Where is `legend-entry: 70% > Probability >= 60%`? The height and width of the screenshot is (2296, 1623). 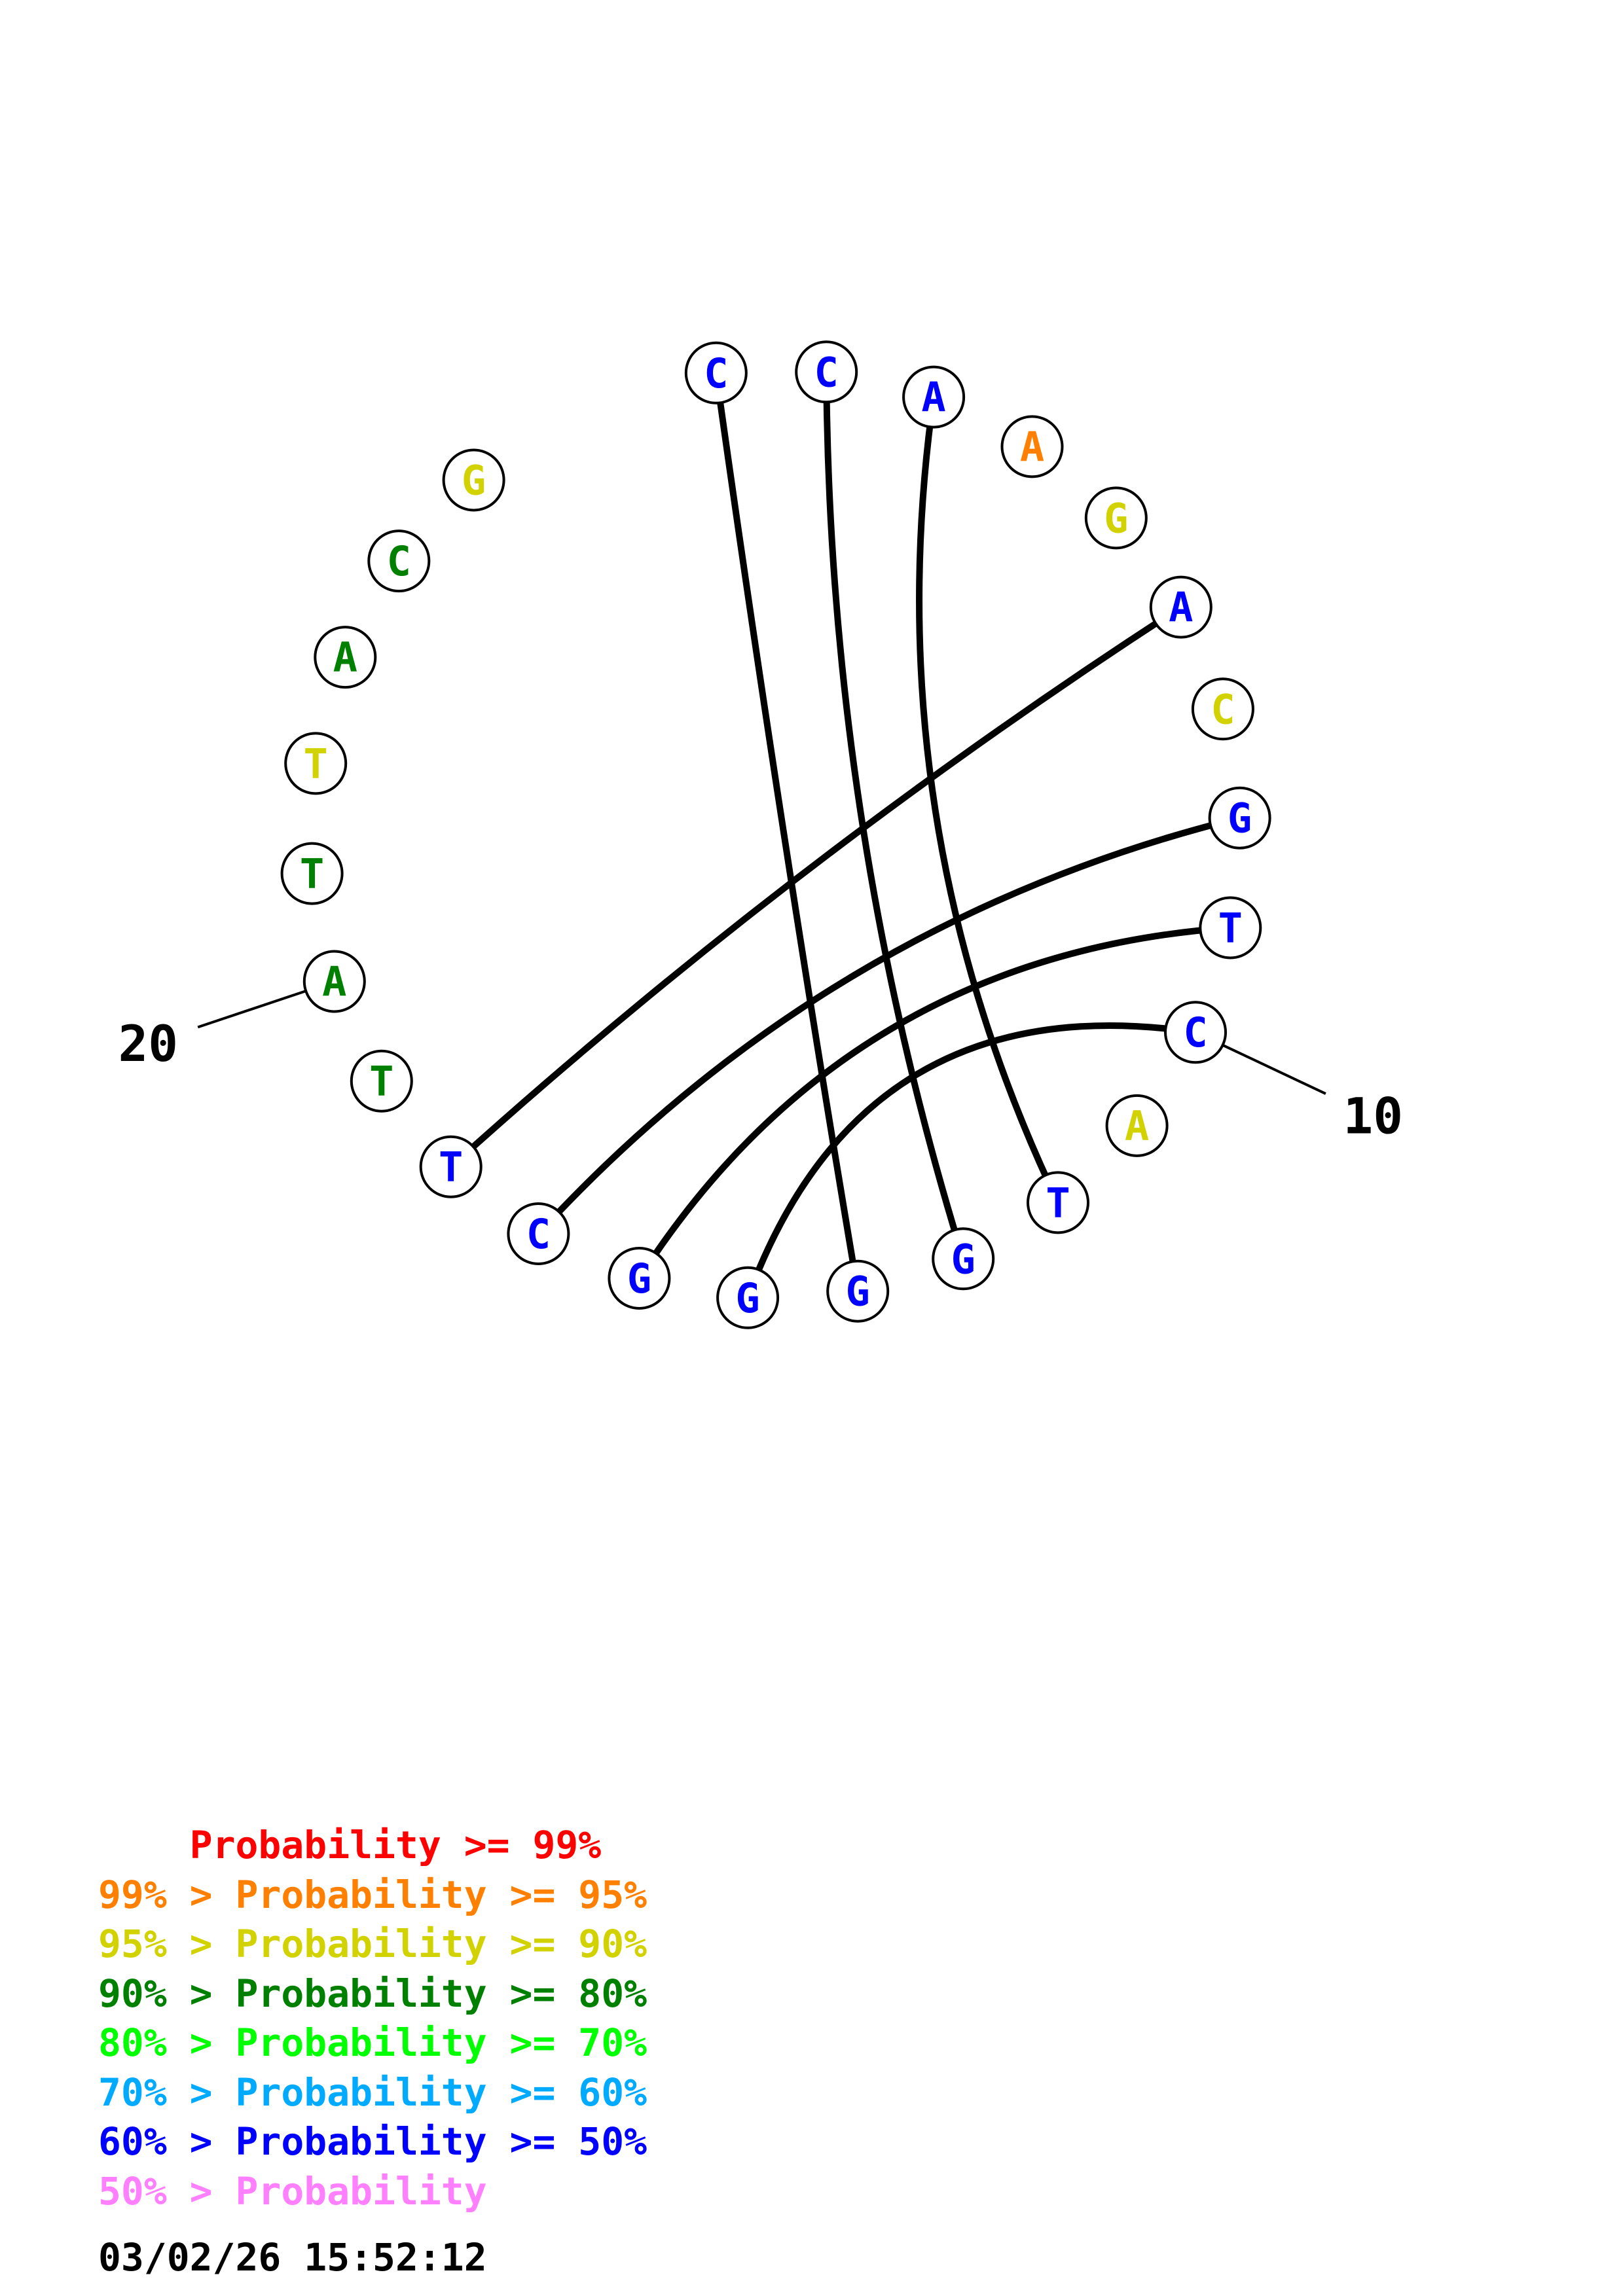
legend-entry: 70% > Probability >= 60% is located at coordinates (372, 2092).